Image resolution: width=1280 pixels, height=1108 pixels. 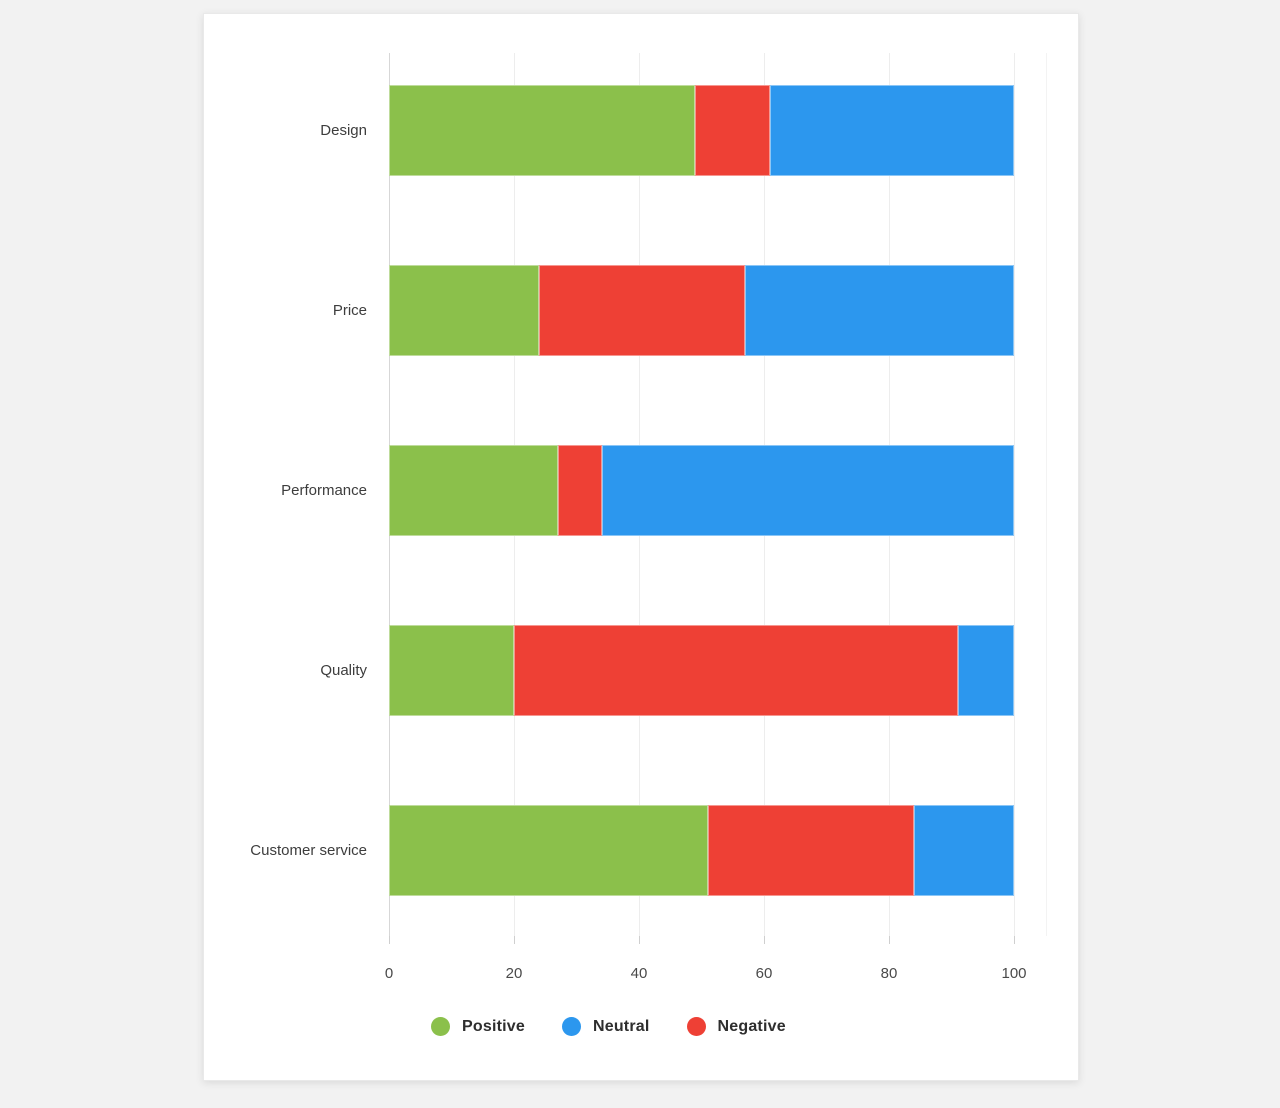 I want to click on bar-customer-service, so click(x=701, y=850).